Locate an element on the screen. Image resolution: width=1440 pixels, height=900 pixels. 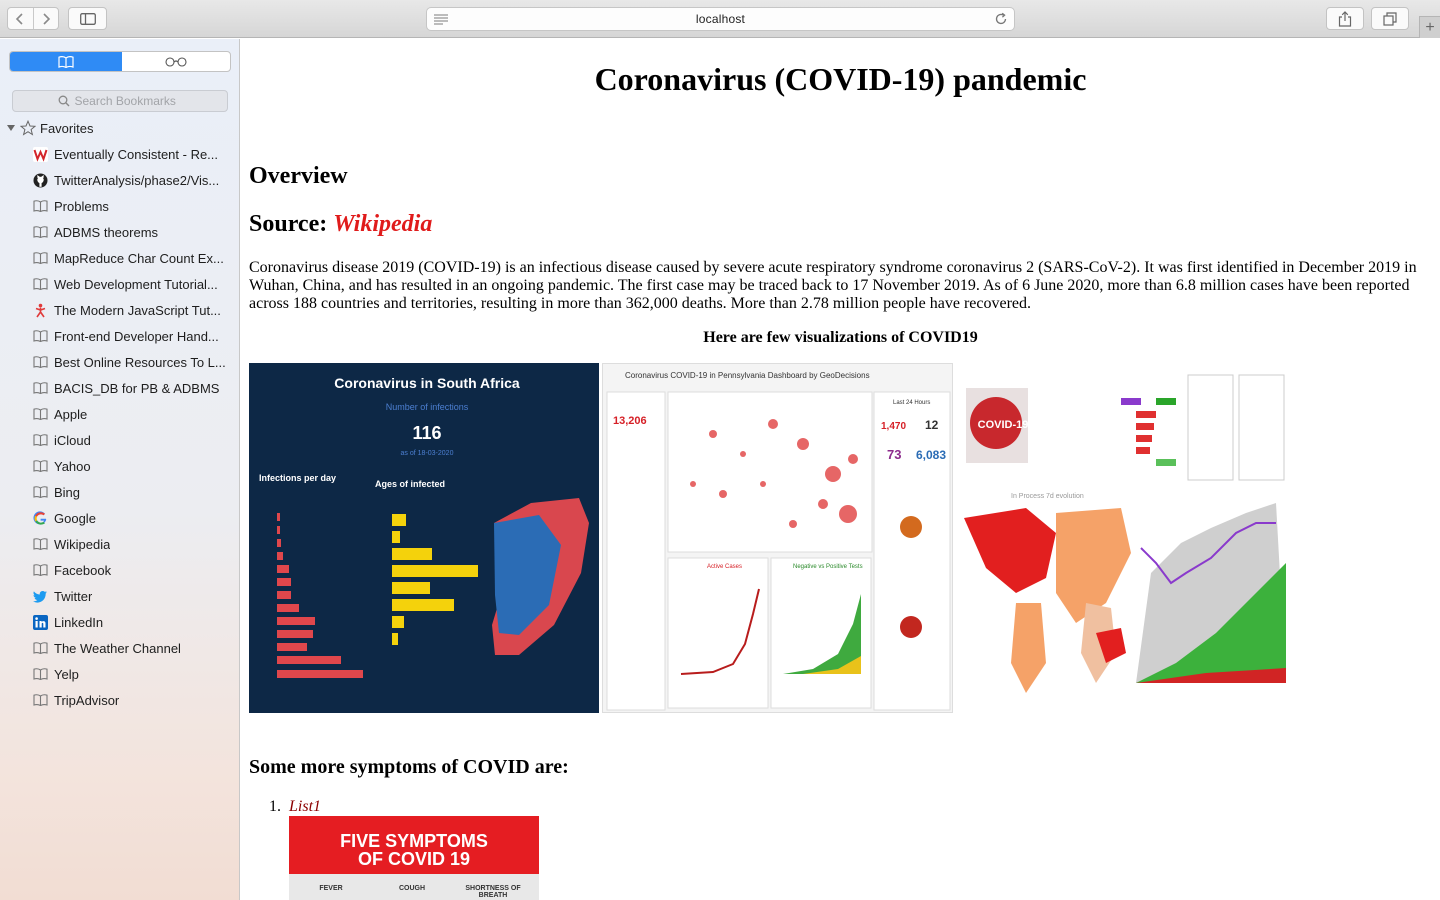
bookmark-item: LinkedIn is located at coordinates (135, 622).